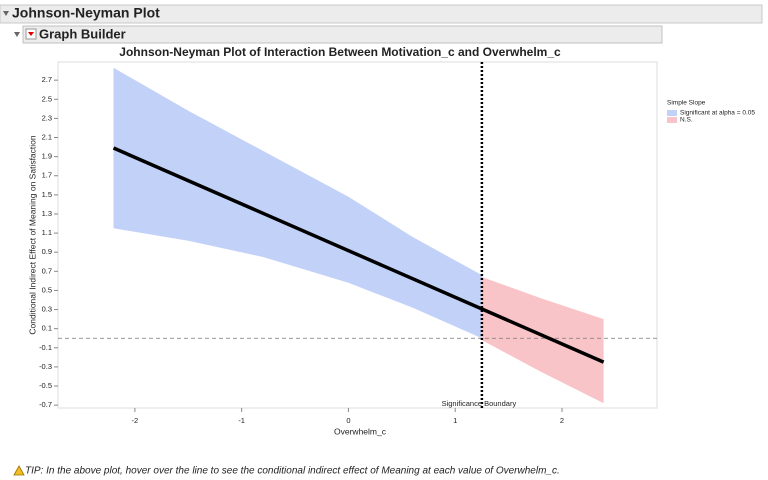  Describe the element at coordinates (342, 34) in the screenshot. I see `panel-bar` at that location.